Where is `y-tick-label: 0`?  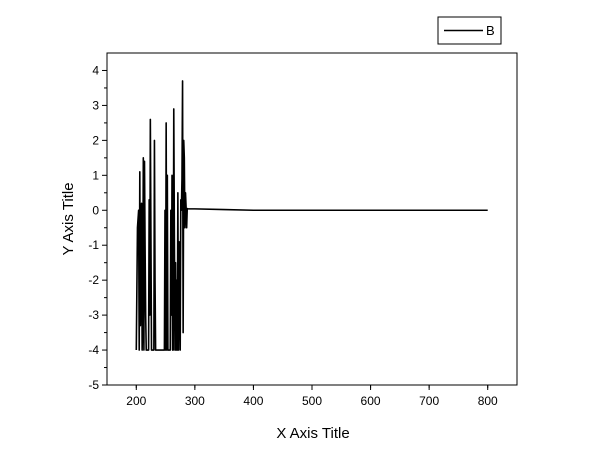 y-tick-label: 0 is located at coordinates (95, 210).